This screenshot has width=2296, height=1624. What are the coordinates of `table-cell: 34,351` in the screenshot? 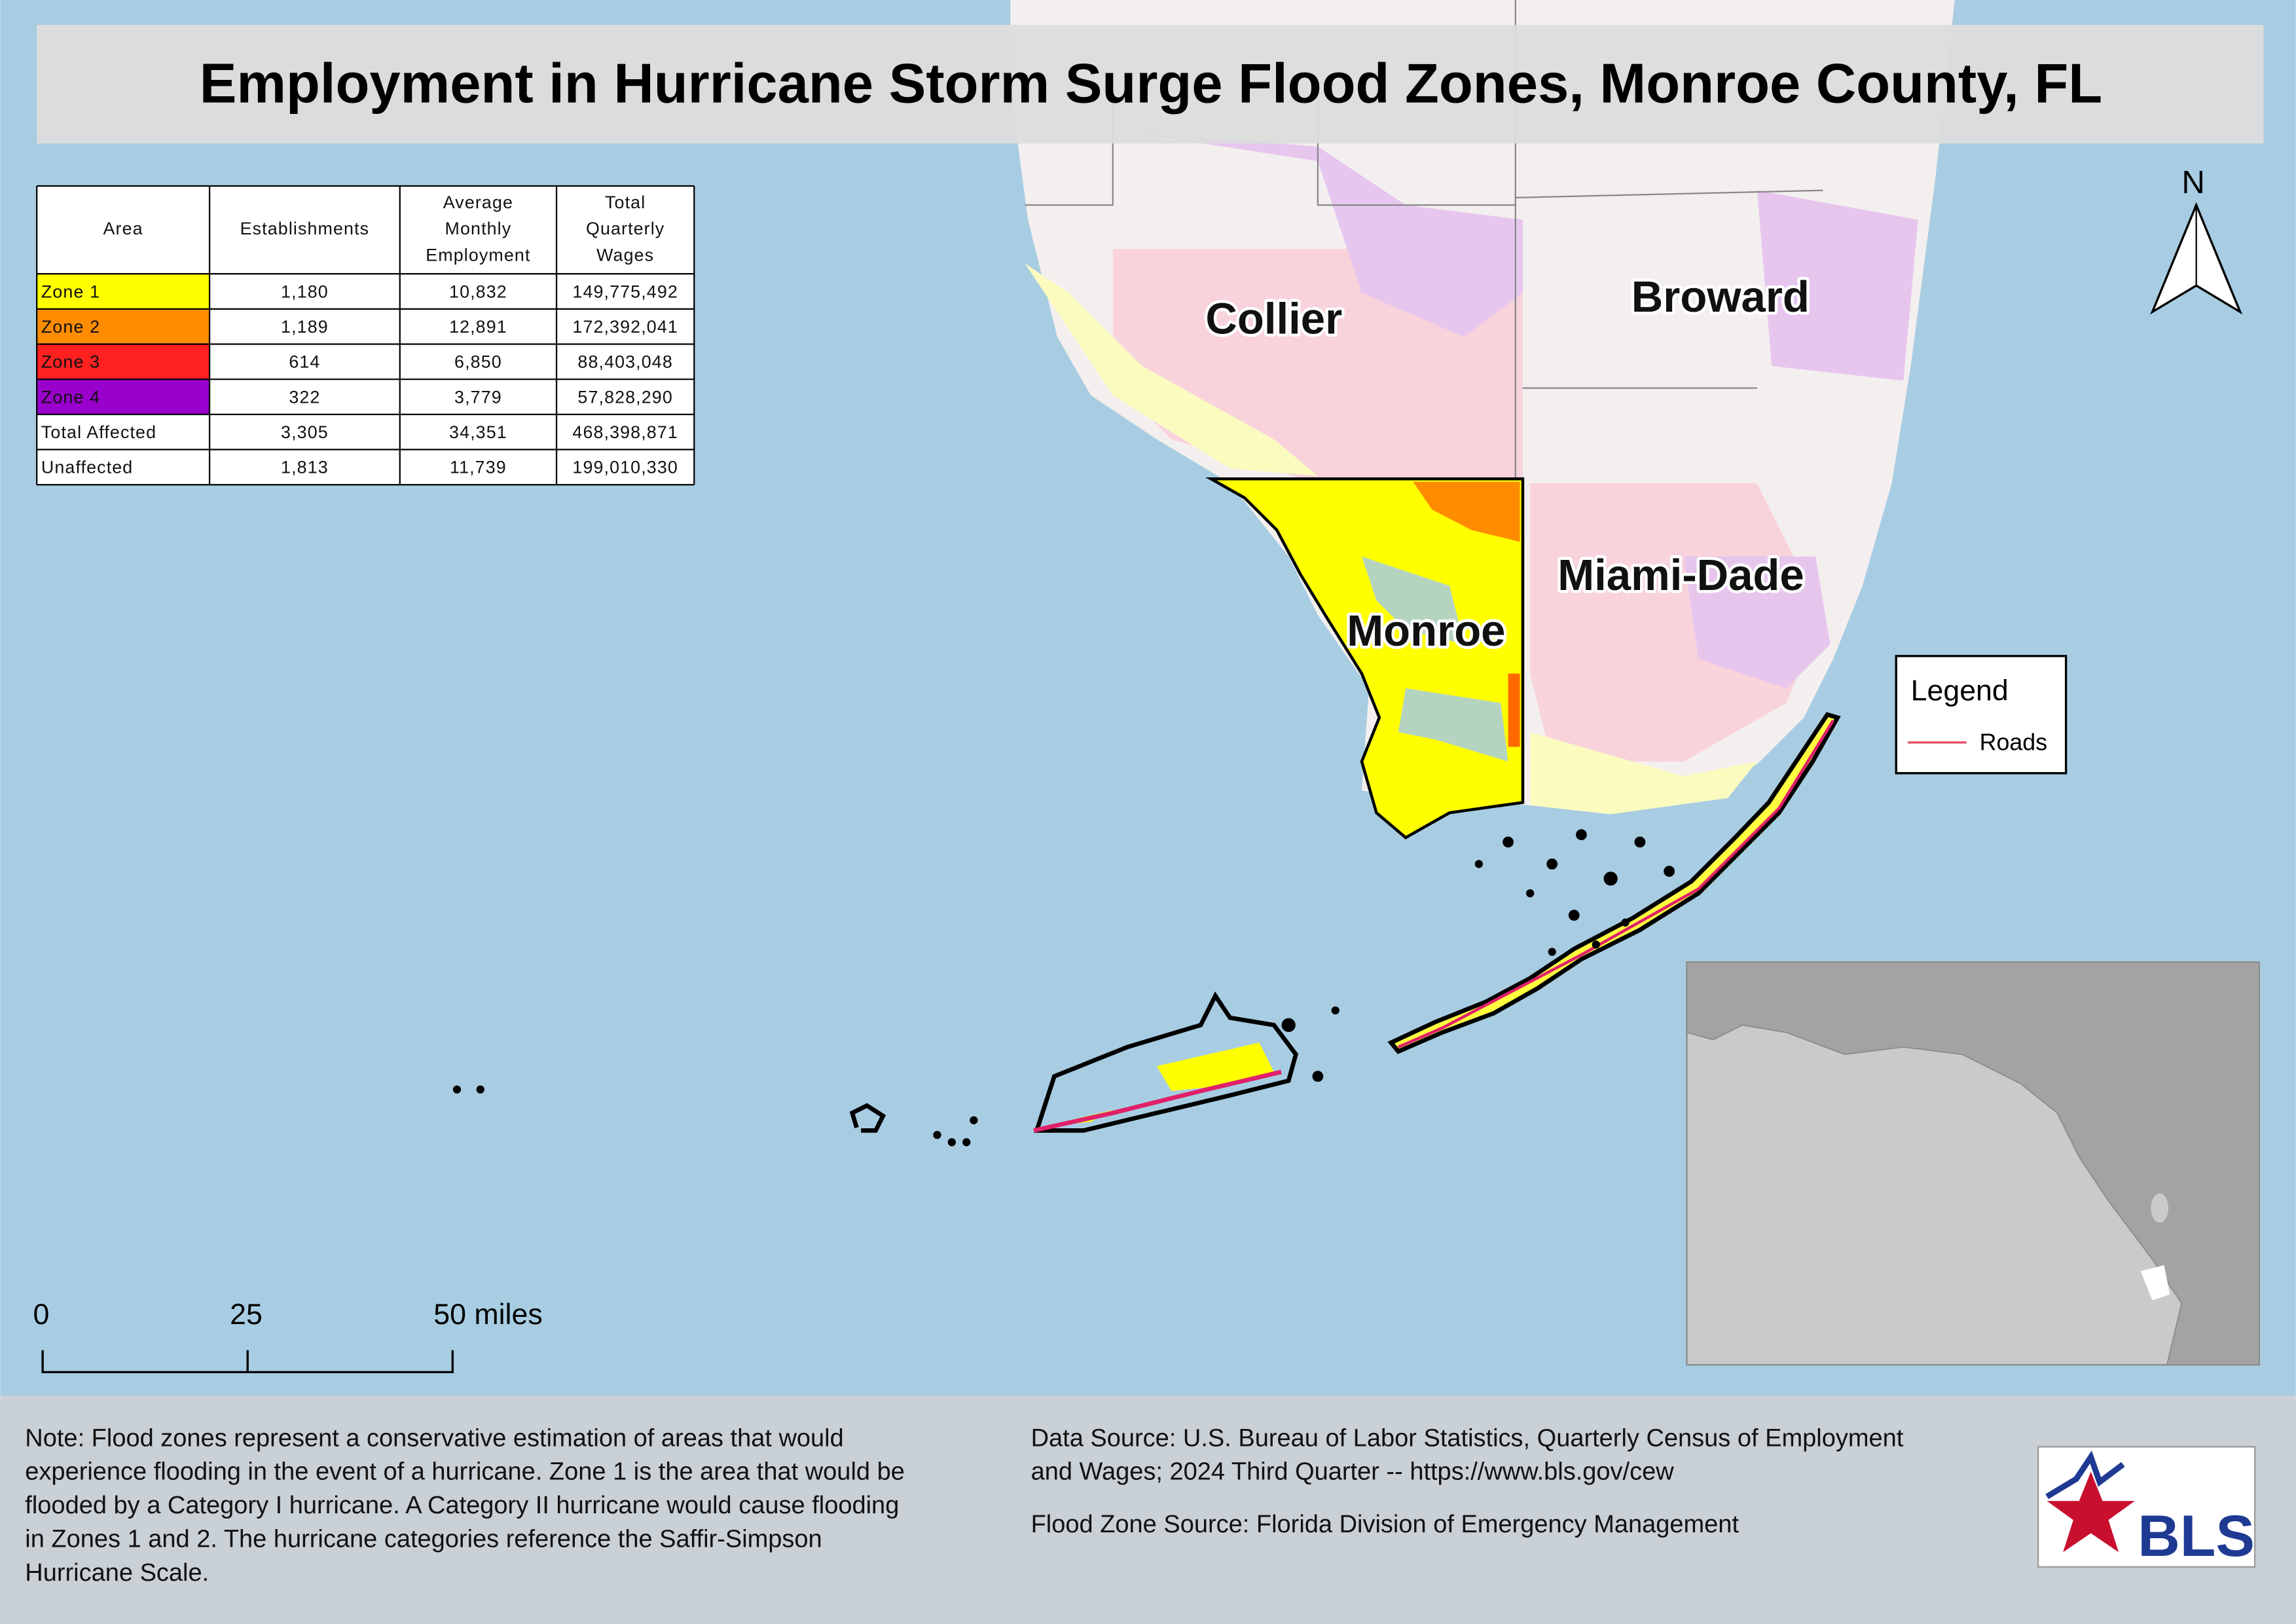 It's located at (478, 432).